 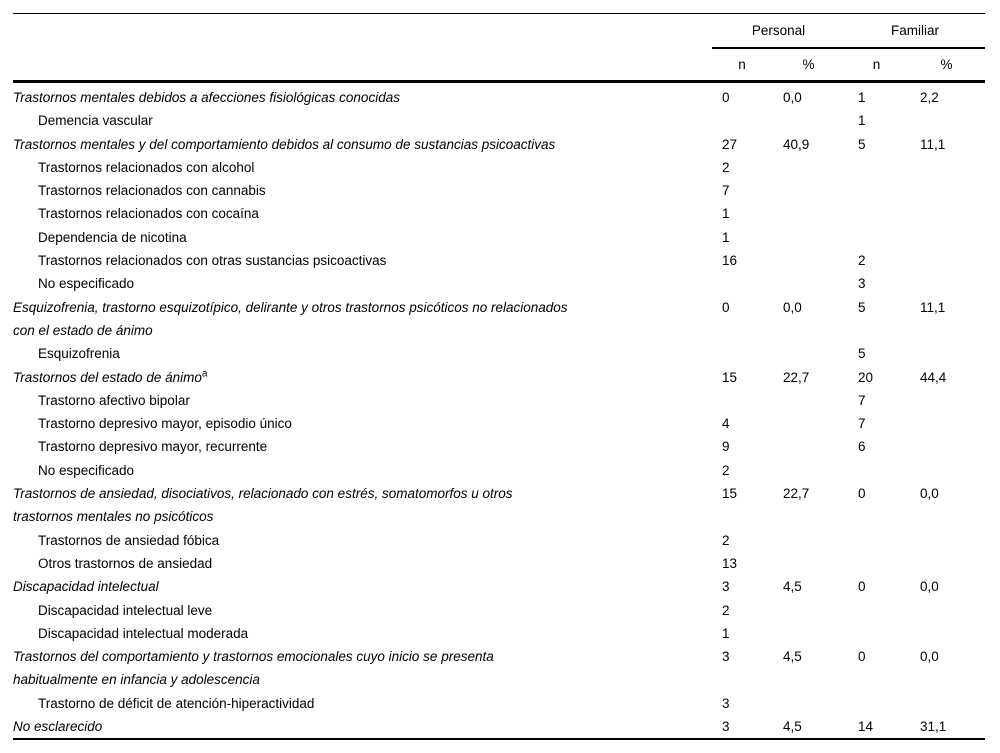 What do you see at coordinates (362, 610) in the screenshot?
I see `row-label: Discapacidad intelectual leve` at bounding box center [362, 610].